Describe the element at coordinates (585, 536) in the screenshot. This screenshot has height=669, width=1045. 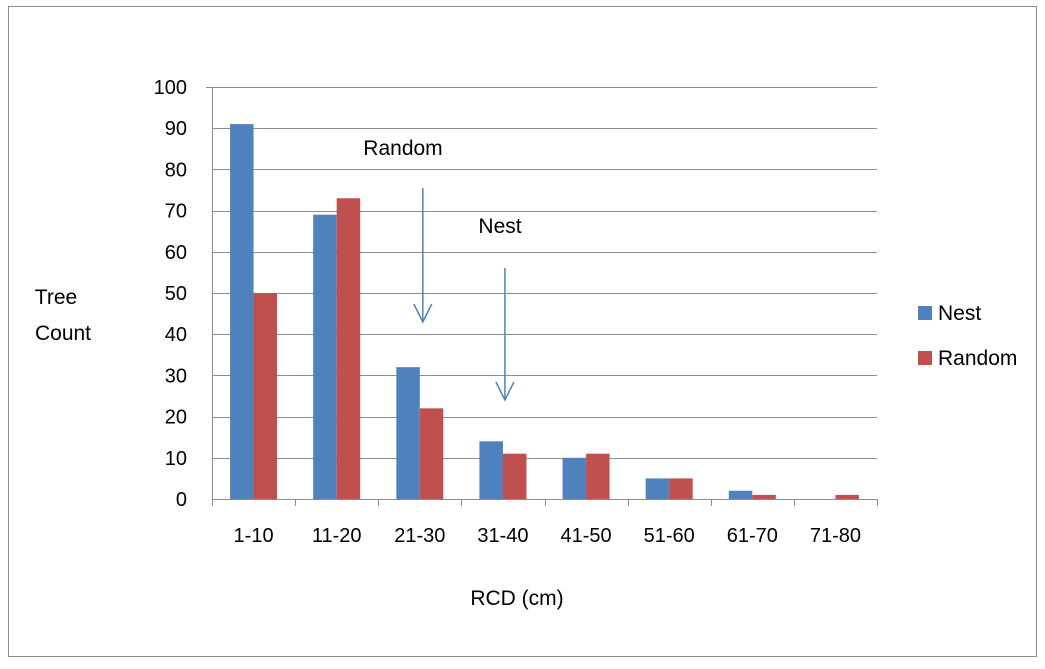
I see `x-tick-label-41-50: 41-50` at that location.